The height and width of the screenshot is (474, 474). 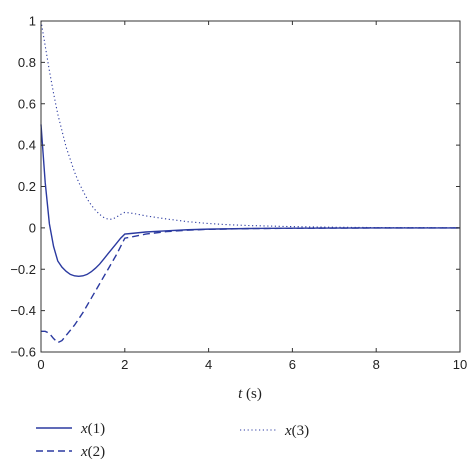 I want to click on legend-label-index: (2), so click(x=97, y=452).